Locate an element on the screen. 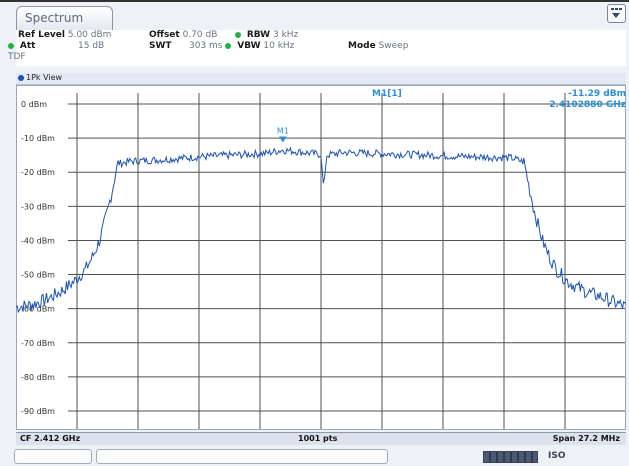  marker-frequency: 2.4102880 GHz is located at coordinates (587, 105).